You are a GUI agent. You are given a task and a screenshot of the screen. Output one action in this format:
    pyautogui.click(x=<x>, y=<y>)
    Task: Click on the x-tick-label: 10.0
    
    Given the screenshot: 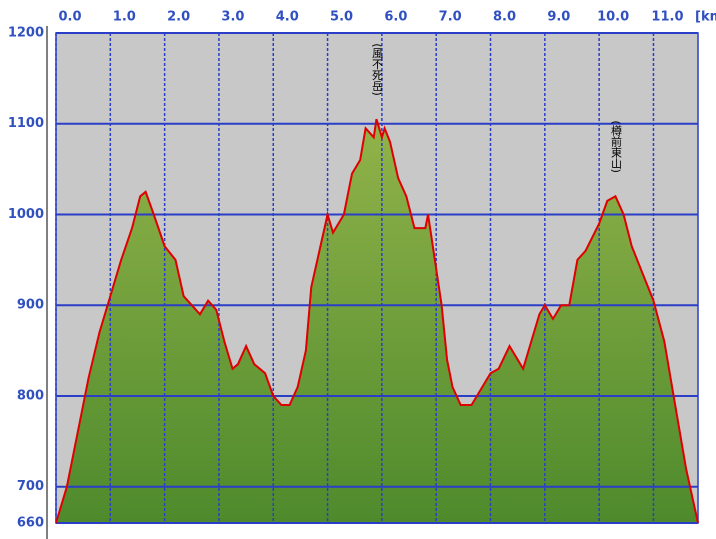 What is the action you would take?
    pyautogui.click(x=613, y=17)
    